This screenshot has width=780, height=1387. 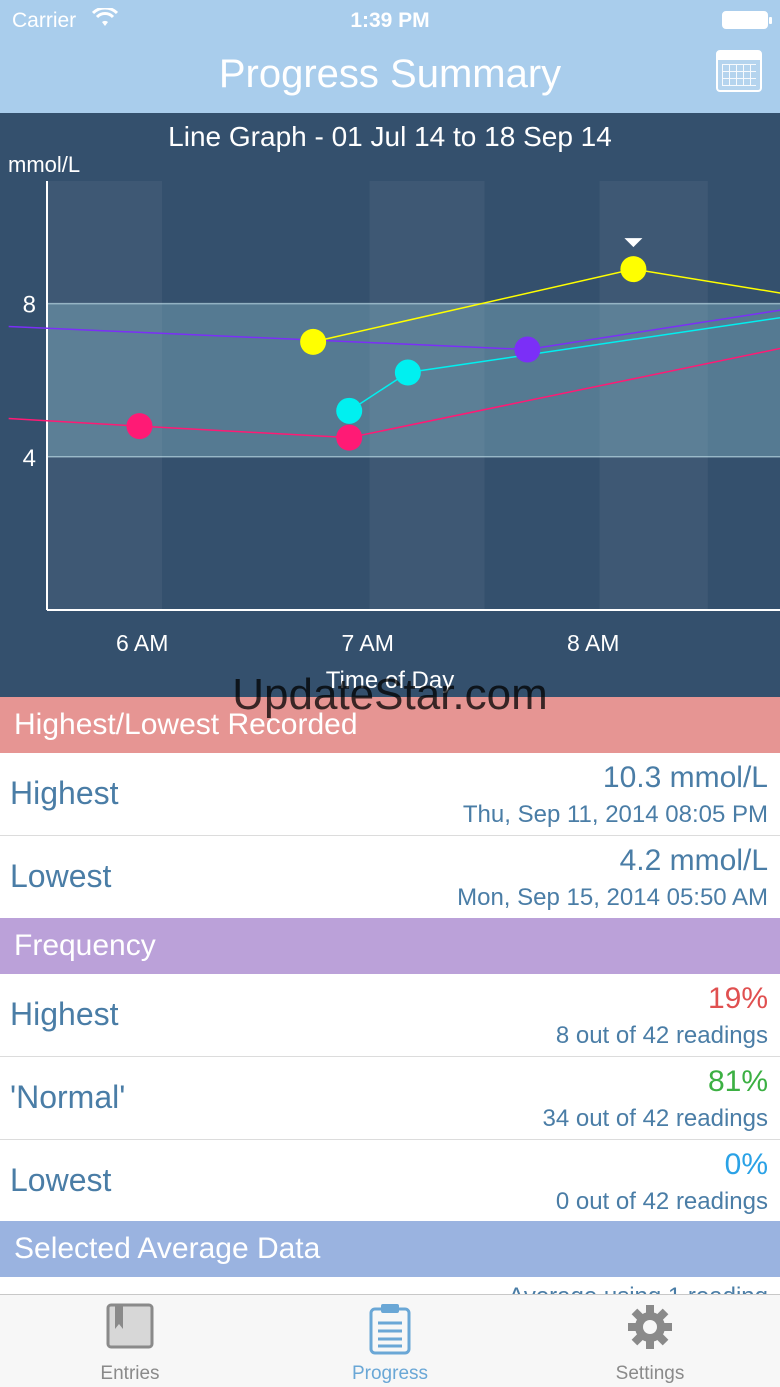 I want to click on tab-bar: Entries Progress, so click(x=390, y=1340).